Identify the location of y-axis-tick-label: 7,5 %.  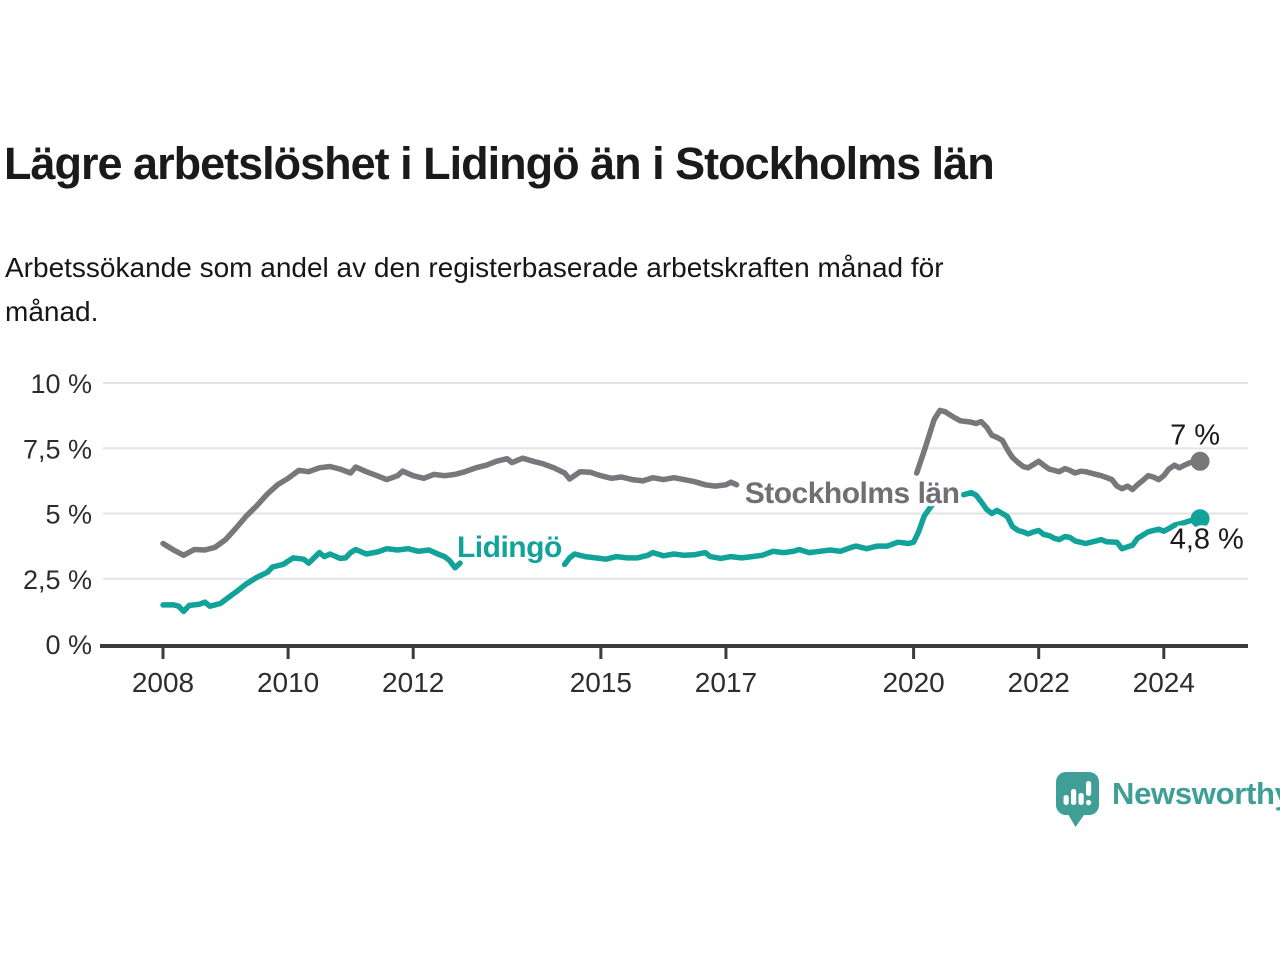
(57, 449).